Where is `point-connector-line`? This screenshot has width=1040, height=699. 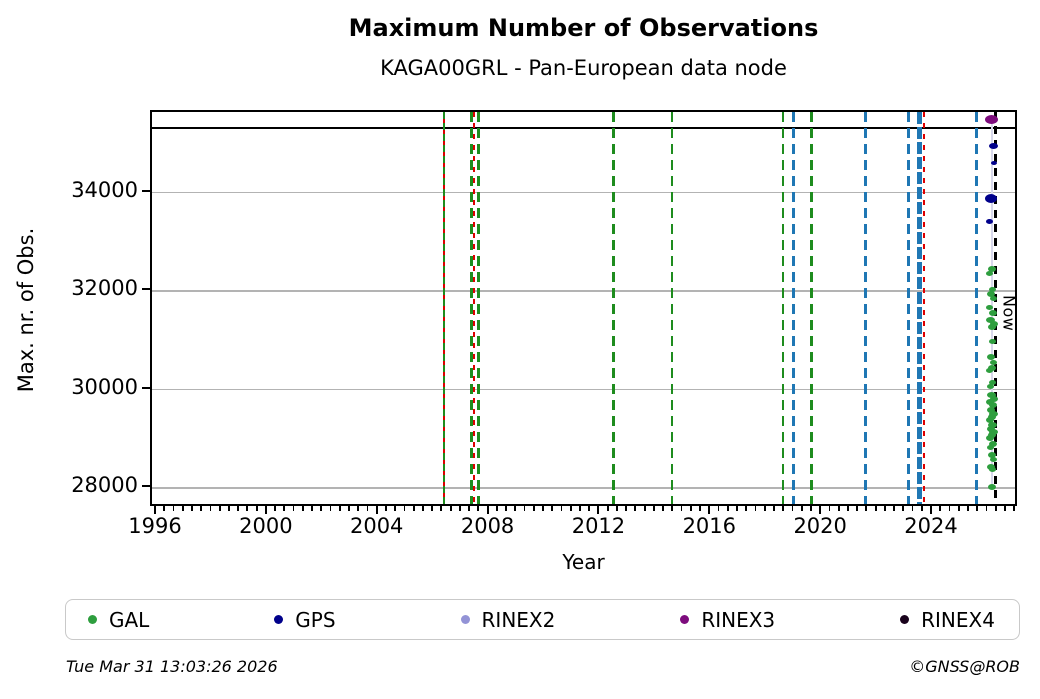 point-connector-line is located at coordinates (992, 303).